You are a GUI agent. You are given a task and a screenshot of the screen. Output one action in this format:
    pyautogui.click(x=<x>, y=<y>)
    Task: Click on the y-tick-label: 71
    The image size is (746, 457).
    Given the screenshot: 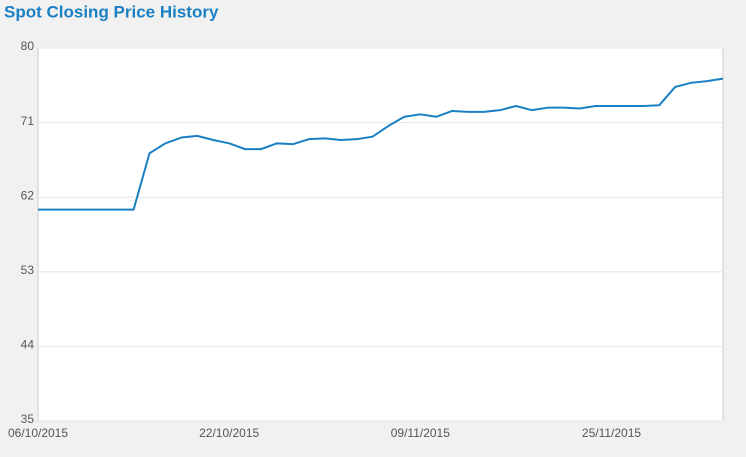 What is the action you would take?
    pyautogui.click(x=28, y=121)
    